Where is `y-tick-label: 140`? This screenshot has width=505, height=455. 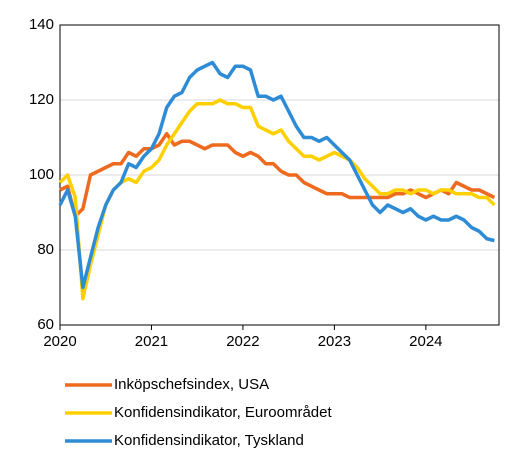
y-tick-label: 140 is located at coordinates (41, 24).